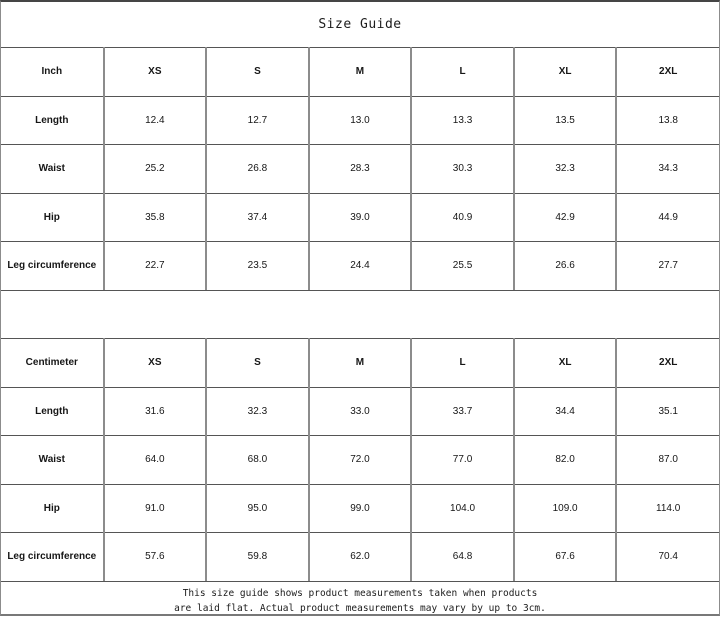 This screenshot has height=622, width=720. I want to click on measurement-cell: 59.8, so click(257, 556).